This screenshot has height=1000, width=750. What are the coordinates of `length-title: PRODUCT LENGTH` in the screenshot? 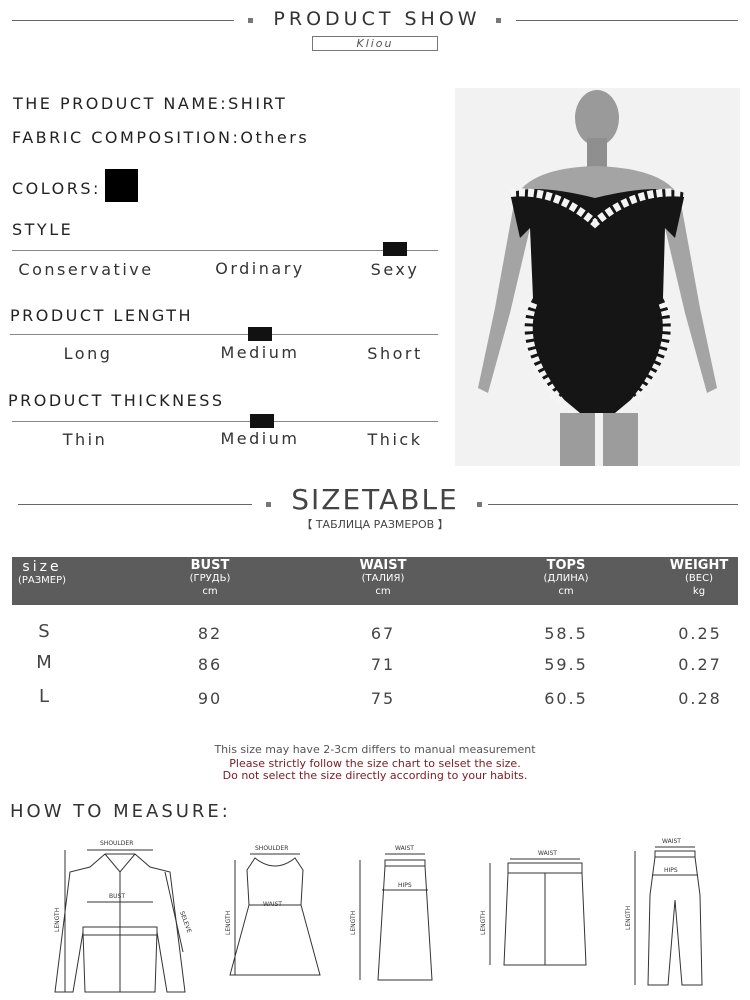 It's located at (102, 315).